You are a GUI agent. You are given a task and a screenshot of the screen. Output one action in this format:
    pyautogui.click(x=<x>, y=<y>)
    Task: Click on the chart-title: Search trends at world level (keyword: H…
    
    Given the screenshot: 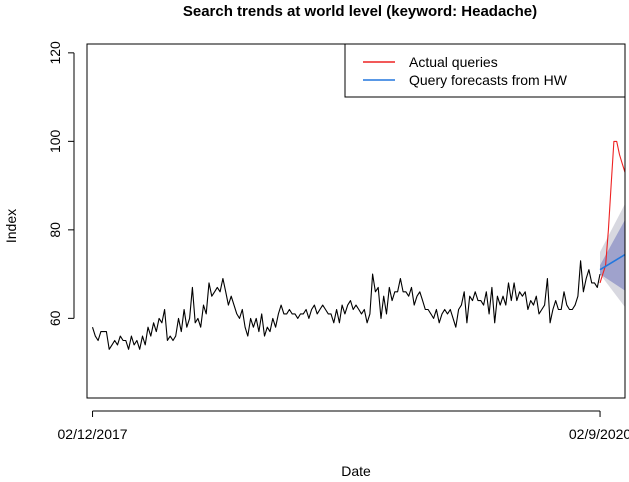 What is the action you would take?
    pyautogui.click(x=360, y=11)
    